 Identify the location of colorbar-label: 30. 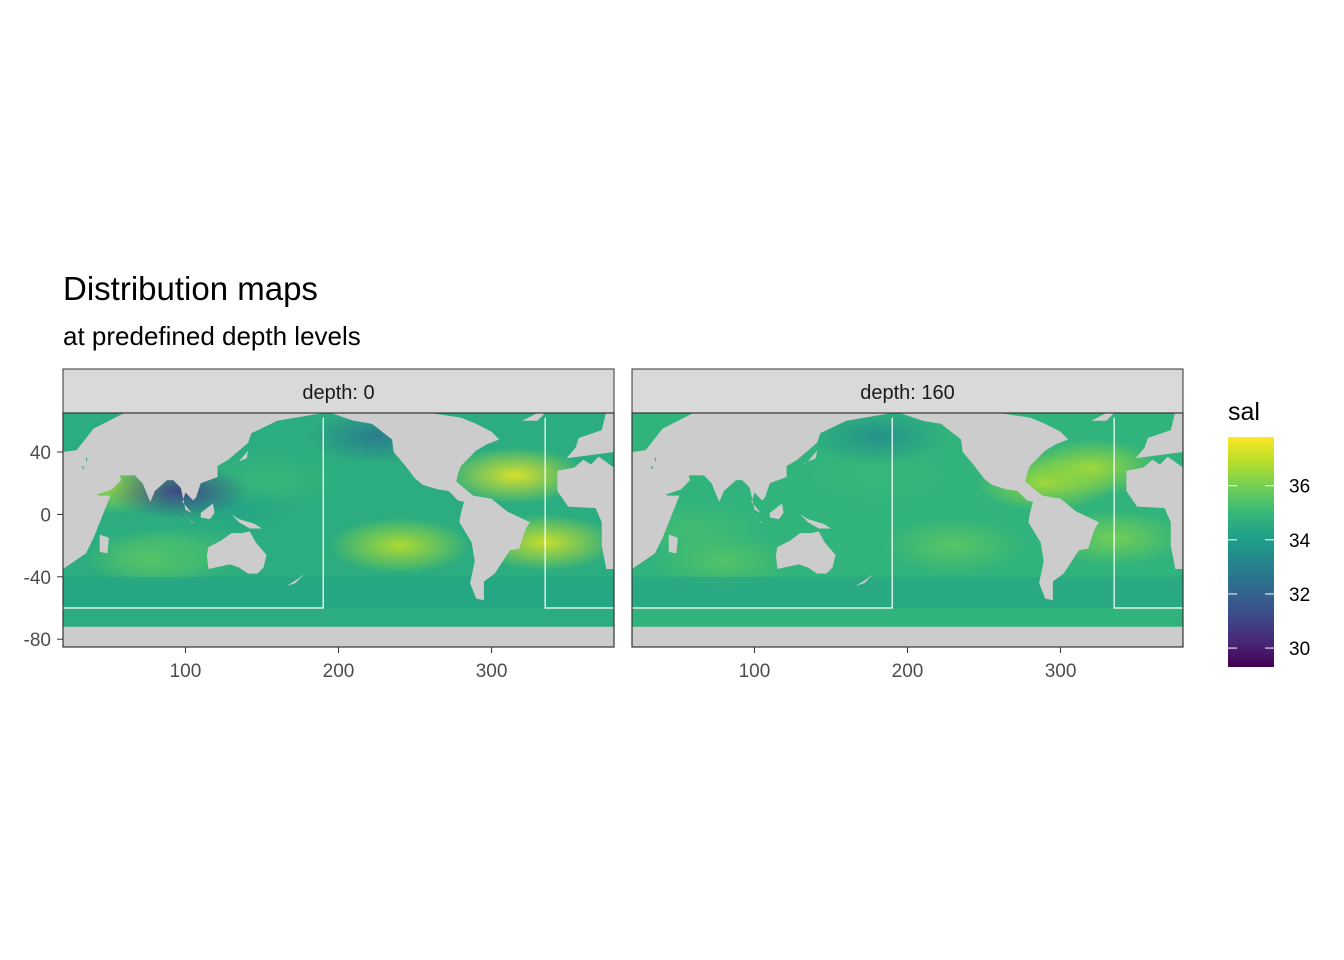
(1299, 649).